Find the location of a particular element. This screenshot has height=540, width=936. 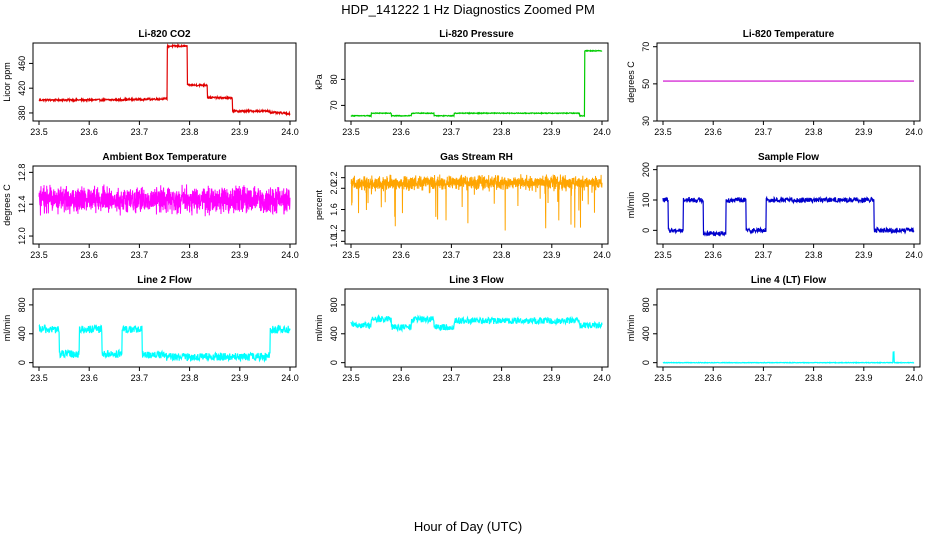

panel-title: Gas Stream RH is located at coordinates (476, 157).